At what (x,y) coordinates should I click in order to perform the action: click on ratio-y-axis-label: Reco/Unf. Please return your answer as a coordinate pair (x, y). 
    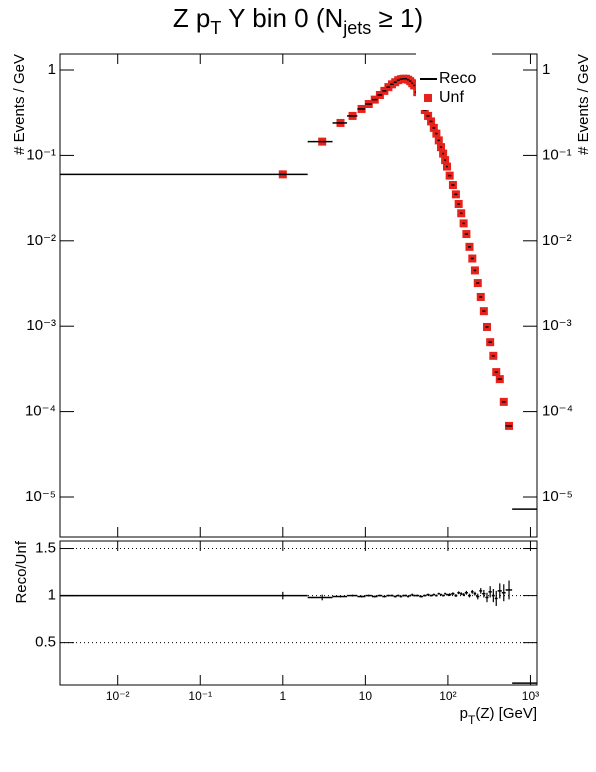
    Looking at the image, I should click on (21, 571).